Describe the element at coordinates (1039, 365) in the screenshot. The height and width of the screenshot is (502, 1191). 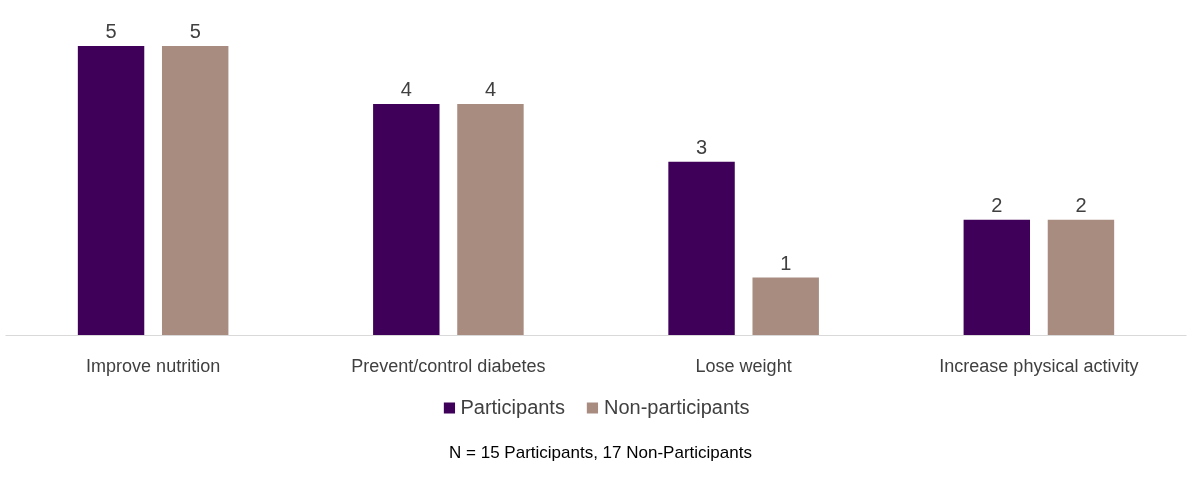
I see `x-tick-label: Increase physical activity` at that location.